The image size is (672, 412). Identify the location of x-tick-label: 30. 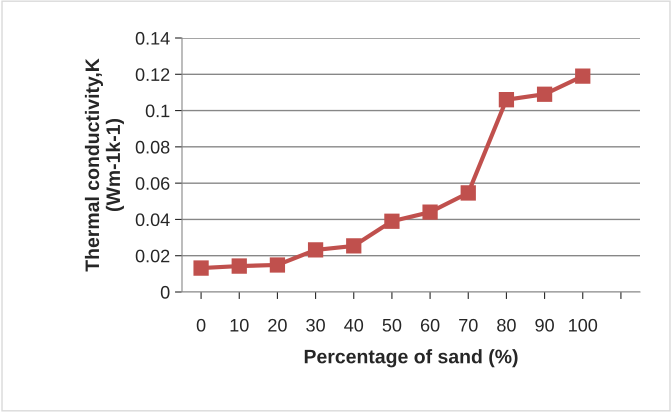
(315, 325).